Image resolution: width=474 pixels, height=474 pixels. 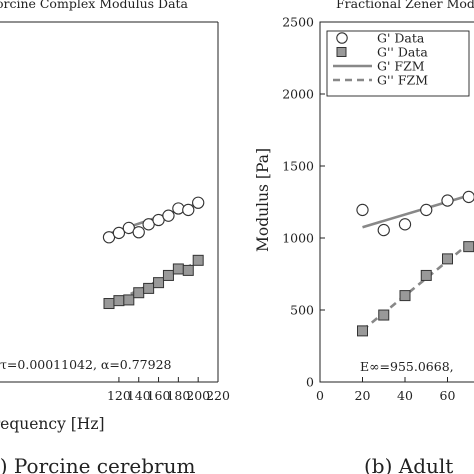 What do you see at coordinates (310, 382) in the screenshot?
I see `right-y-tick-label: 0` at bounding box center [310, 382].